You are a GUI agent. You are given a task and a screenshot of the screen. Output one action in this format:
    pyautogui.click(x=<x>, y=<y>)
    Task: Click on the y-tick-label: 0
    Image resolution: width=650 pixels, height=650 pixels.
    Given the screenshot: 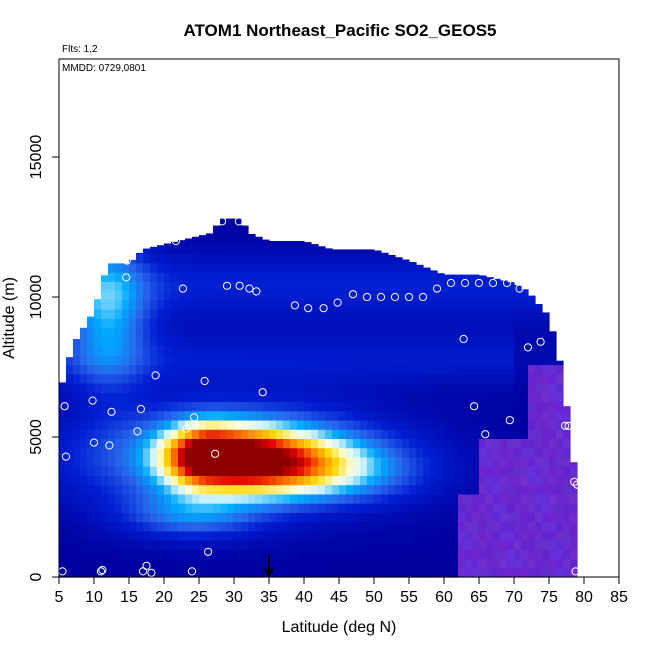 What is the action you would take?
    pyautogui.click(x=36, y=576)
    